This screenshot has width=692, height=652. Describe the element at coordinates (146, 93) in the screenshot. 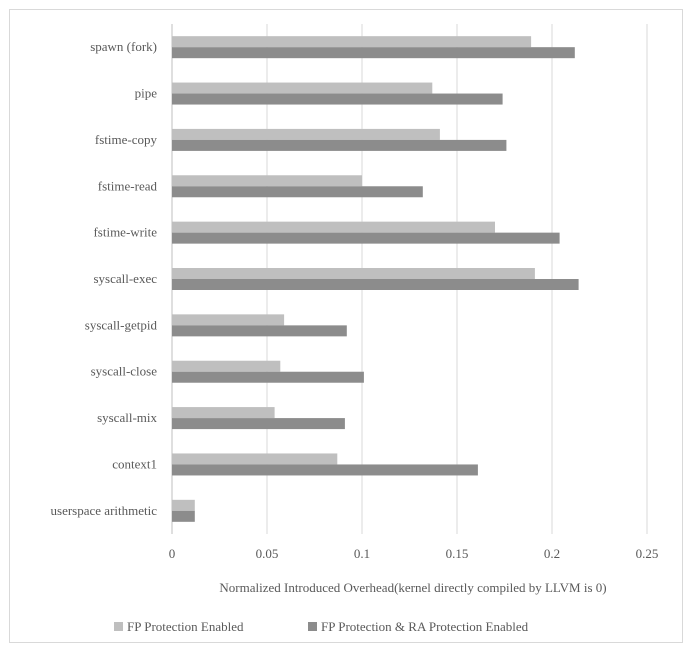

I see `category-label: pipe` at that location.